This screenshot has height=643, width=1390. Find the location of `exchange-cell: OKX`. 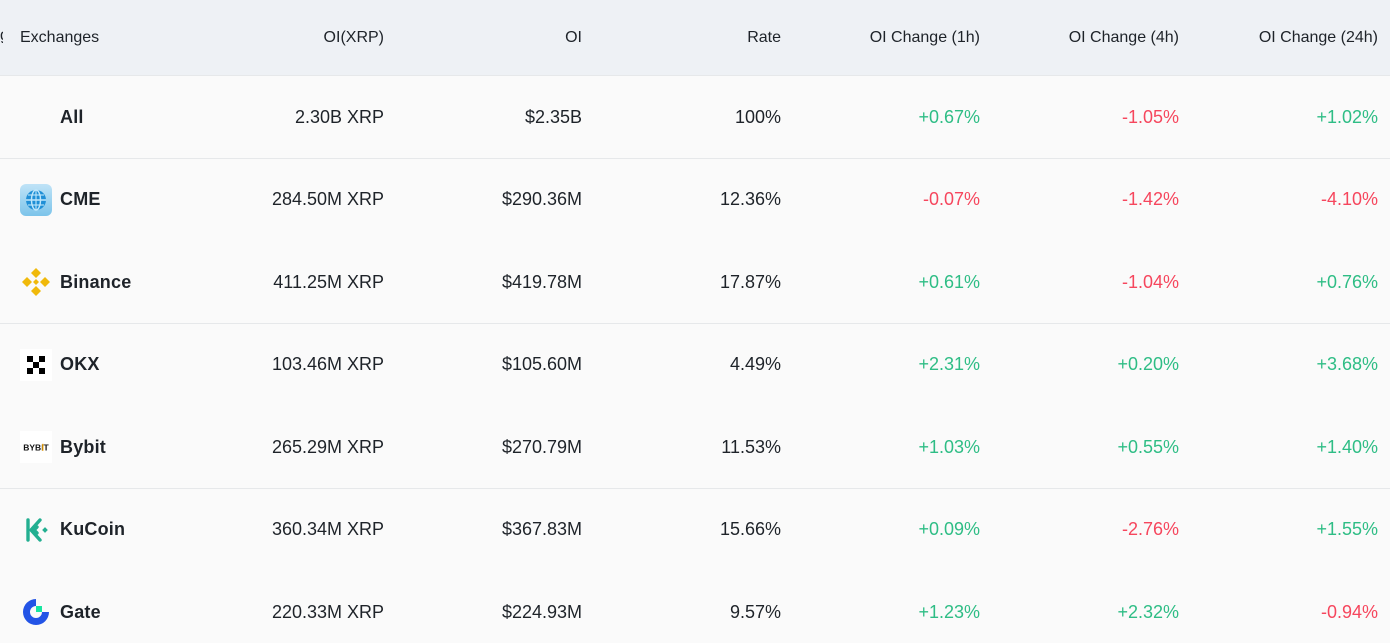

exchange-cell: OKX is located at coordinates (110, 365).